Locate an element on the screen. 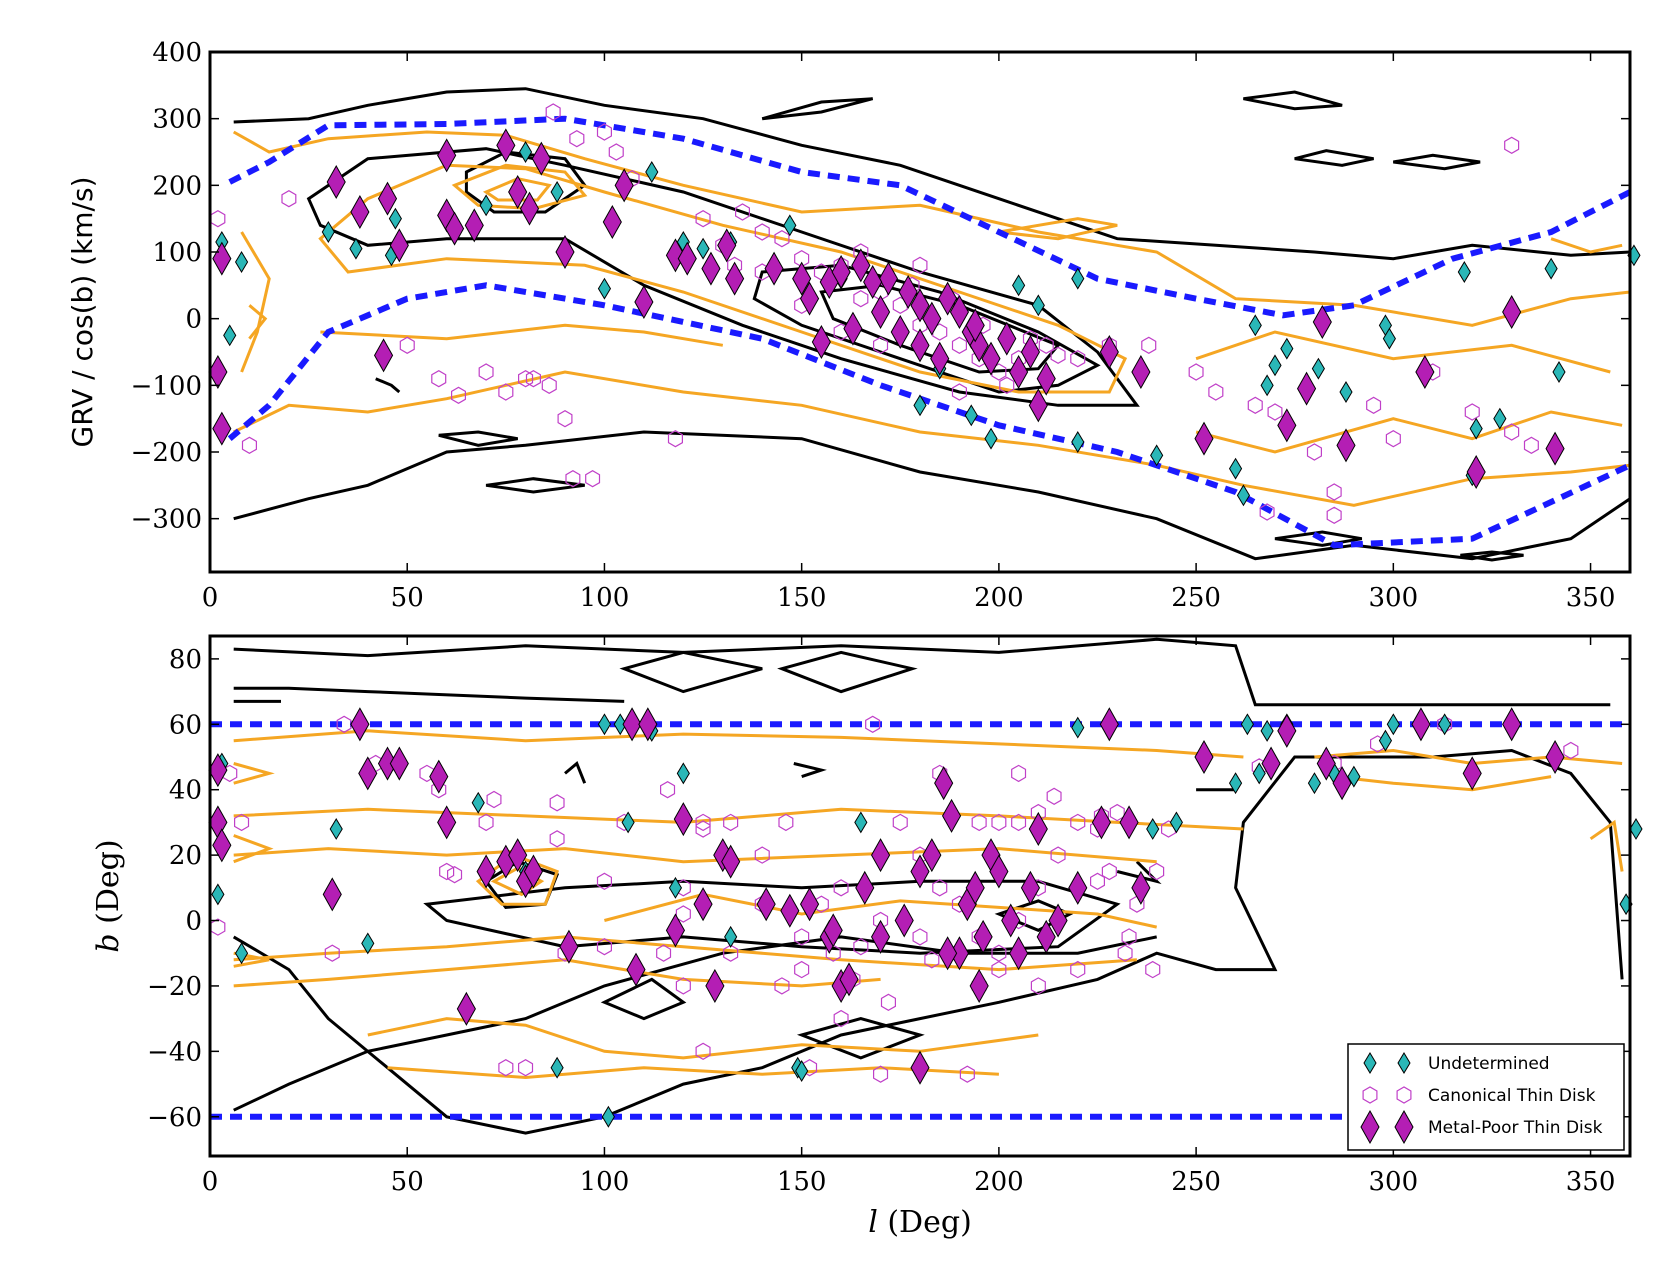  bottom-x-axis-label: l (Deg) is located at coordinates (920, 1222).